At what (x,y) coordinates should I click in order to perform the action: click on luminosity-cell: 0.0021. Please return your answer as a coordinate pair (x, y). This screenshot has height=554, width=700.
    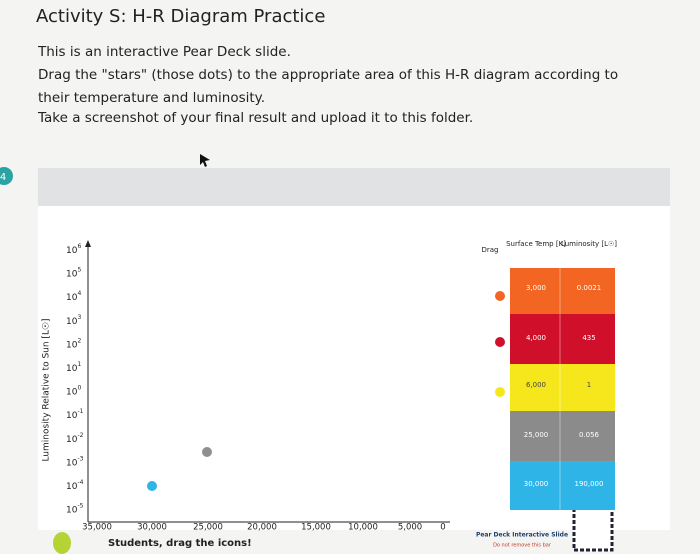
    Looking at the image, I should click on (589, 288).